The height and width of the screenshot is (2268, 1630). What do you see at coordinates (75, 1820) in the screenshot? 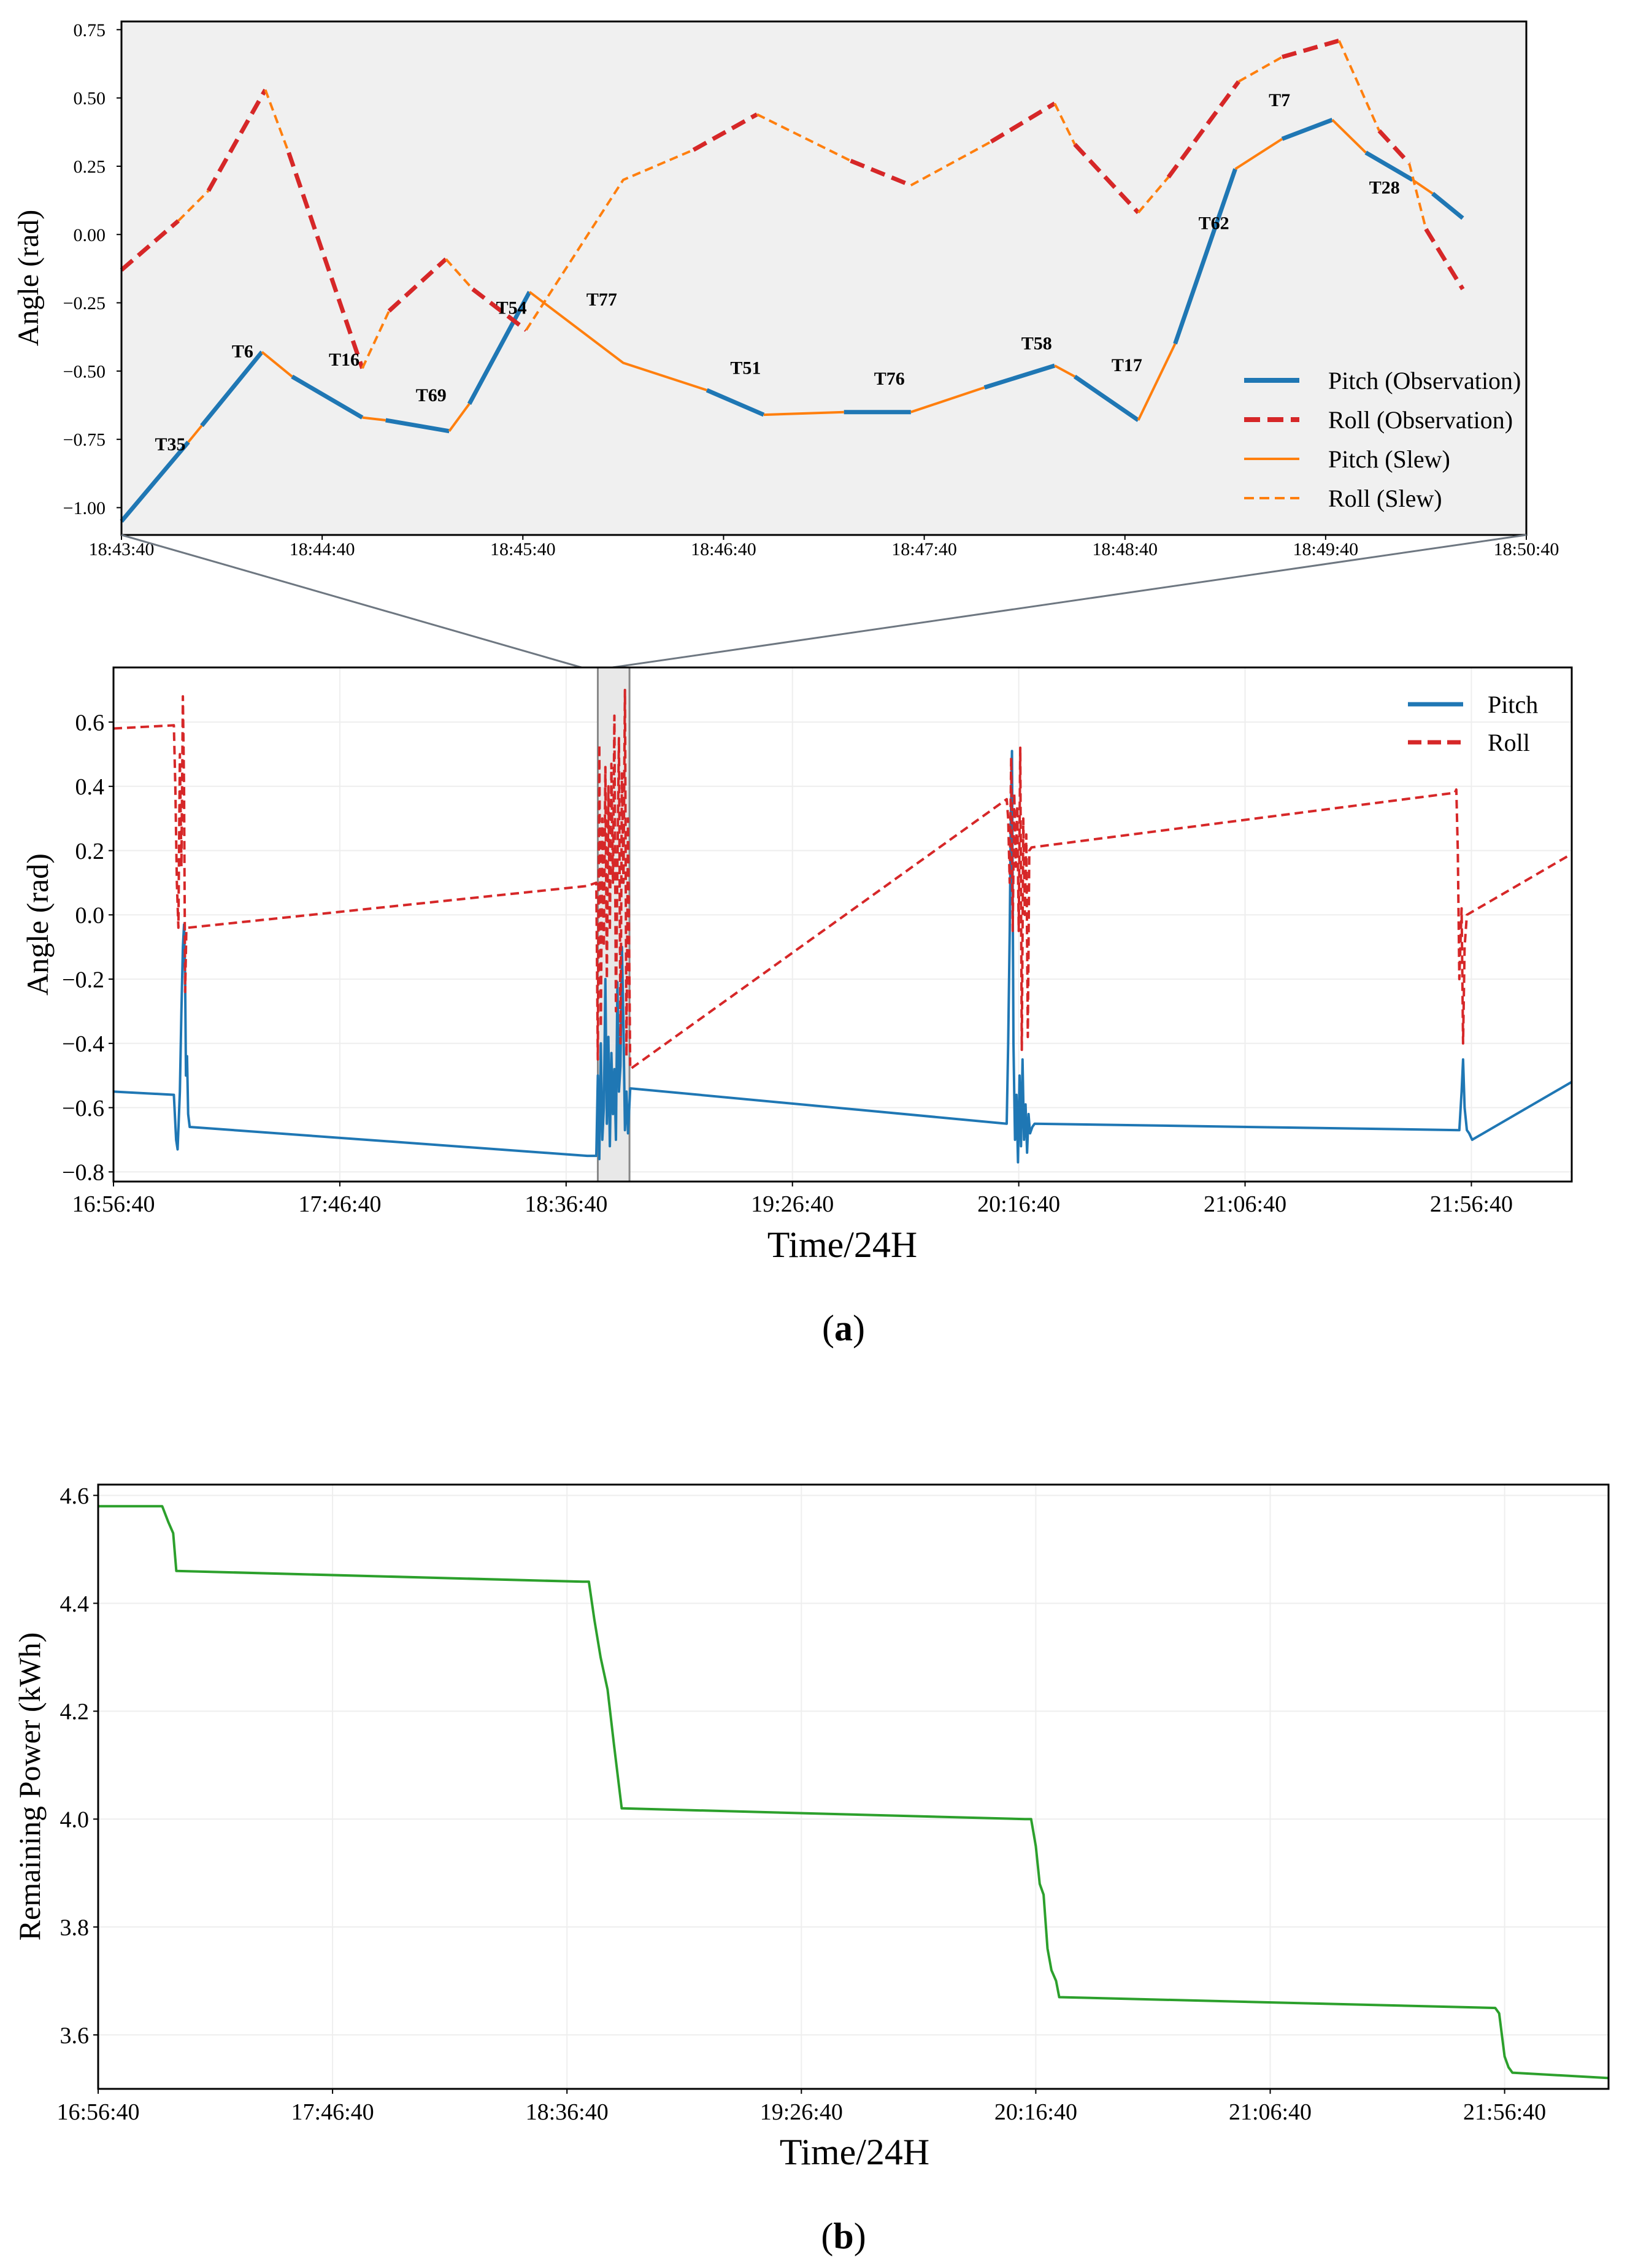
I see `y-tick-label: 4.0` at bounding box center [75, 1820].